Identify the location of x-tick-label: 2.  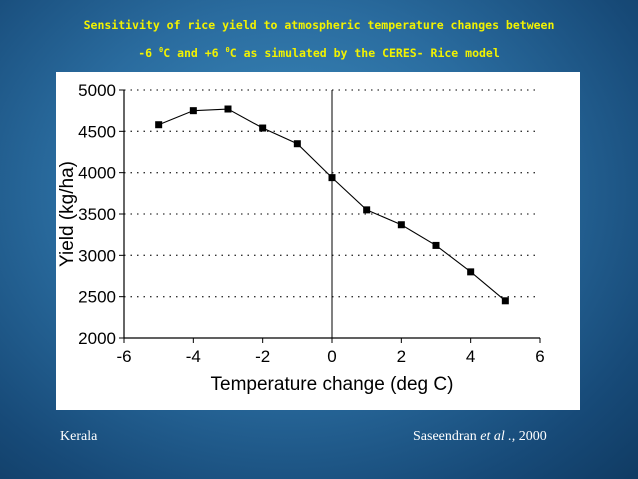
(401, 356).